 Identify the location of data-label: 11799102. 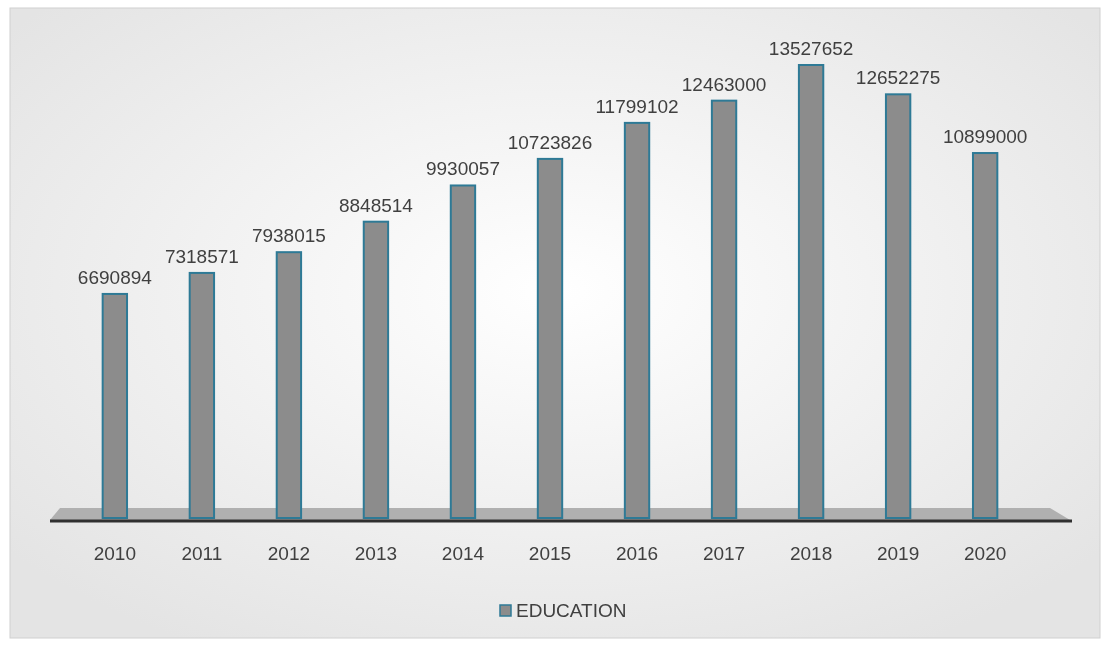
(637, 106).